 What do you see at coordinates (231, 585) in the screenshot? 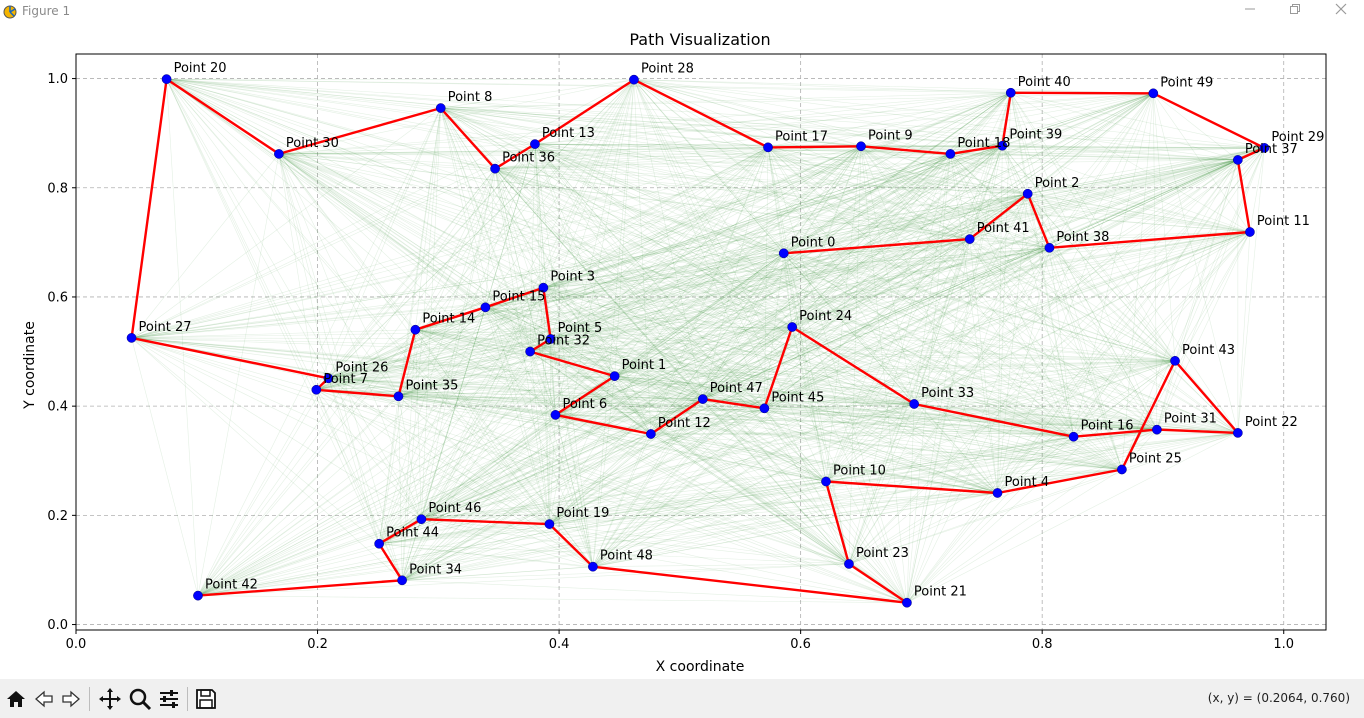
I see `point-label: Point 42` at bounding box center [231, 585].